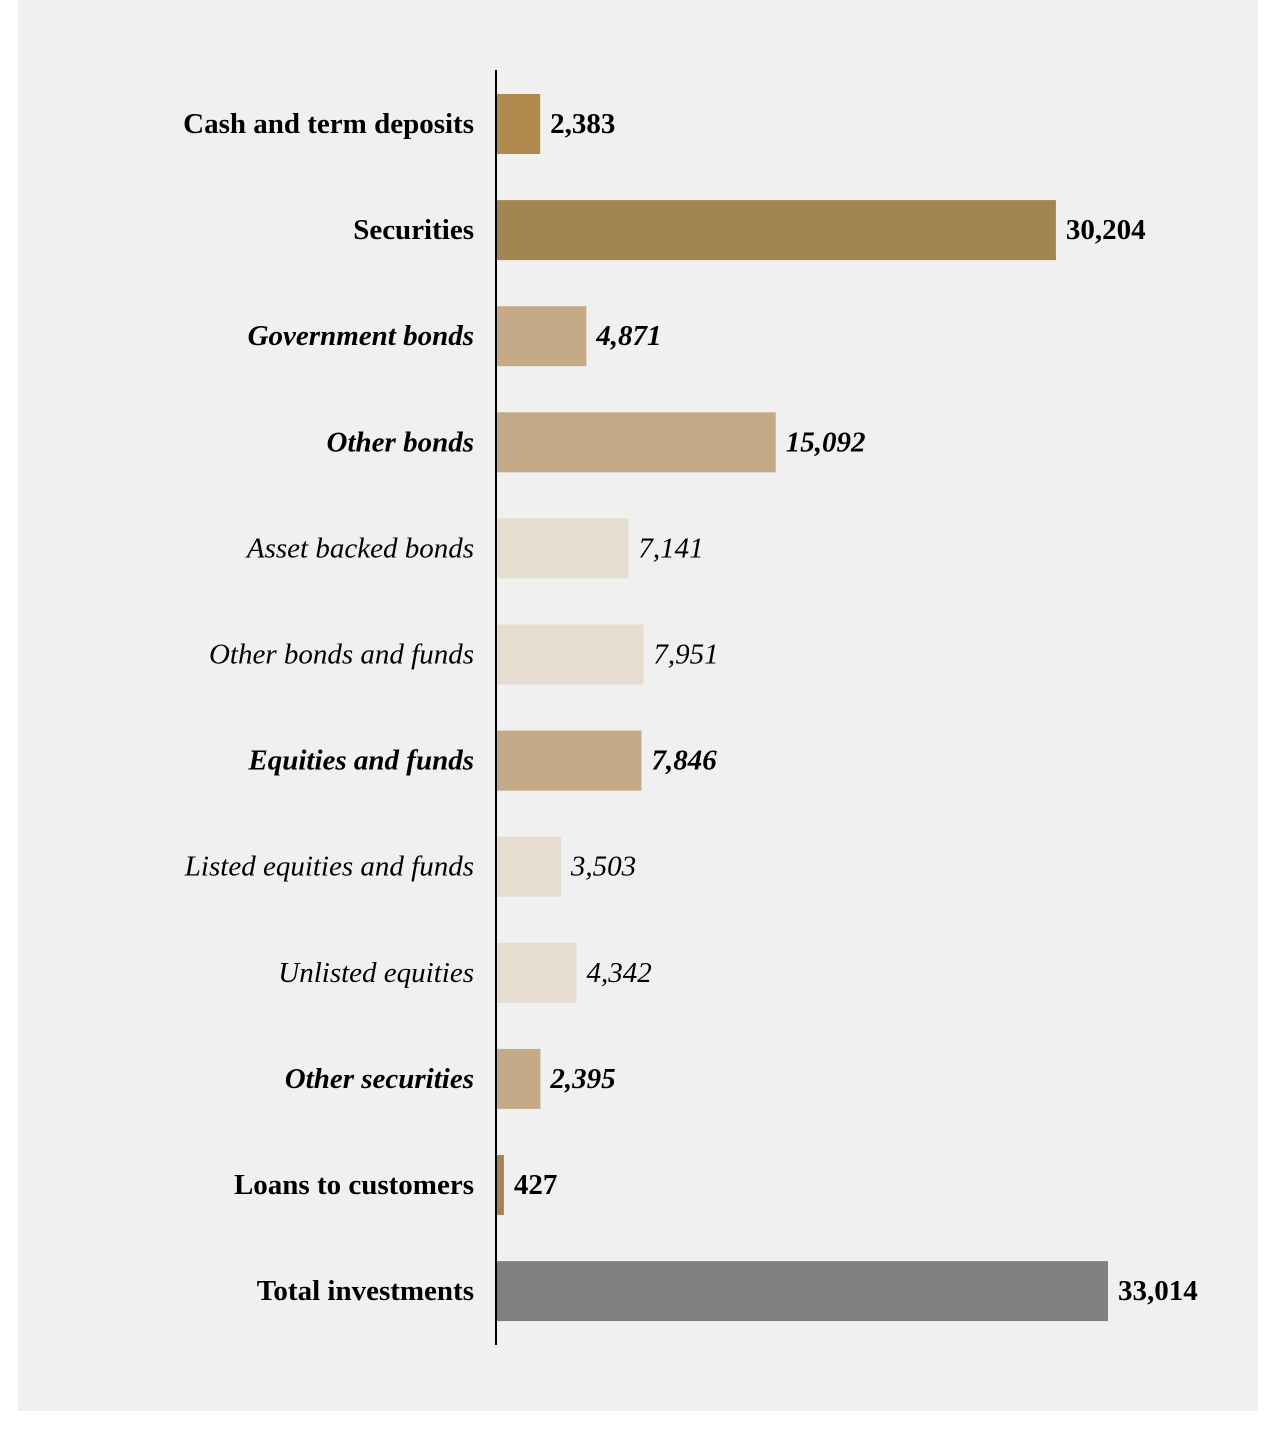  Describe the element at coordinates (500, 1185) in the screenshot. I see `bar-loans-to-customers` at that location.